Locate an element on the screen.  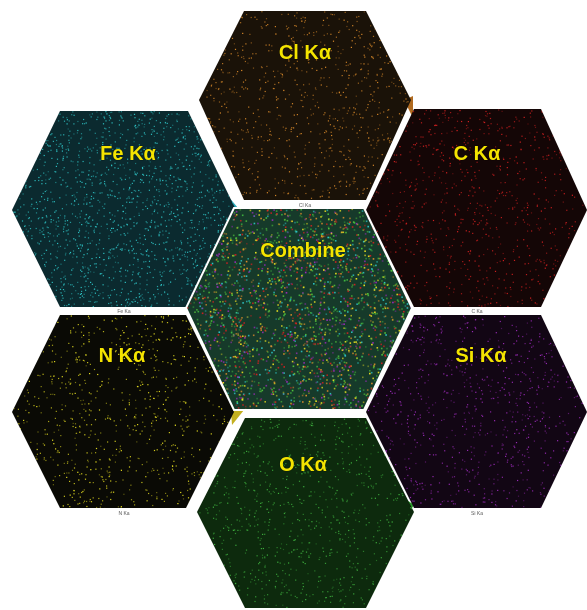
hex-combine-background is located at coordinates (299, 309).